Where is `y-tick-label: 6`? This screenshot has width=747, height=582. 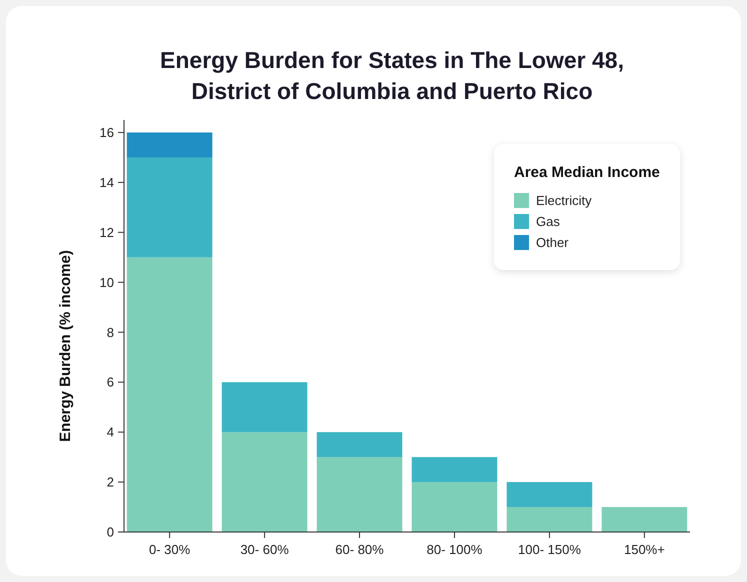 y-tick-label: 6 is located at coordinates (110, 382).